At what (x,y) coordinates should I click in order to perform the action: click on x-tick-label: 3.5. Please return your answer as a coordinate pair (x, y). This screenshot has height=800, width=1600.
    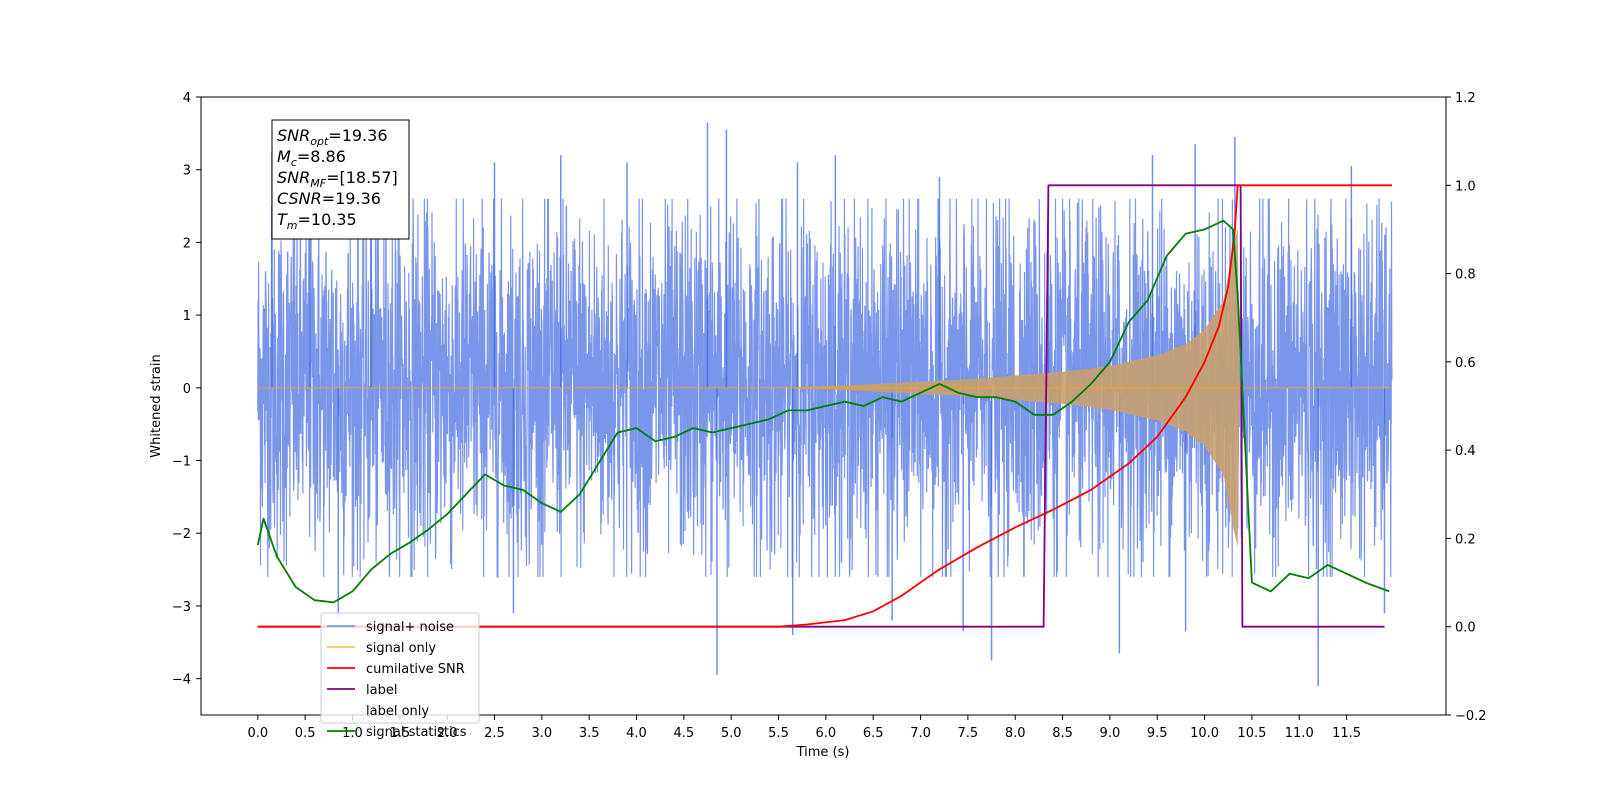
    Looking at the image, I should click on (589, 733).